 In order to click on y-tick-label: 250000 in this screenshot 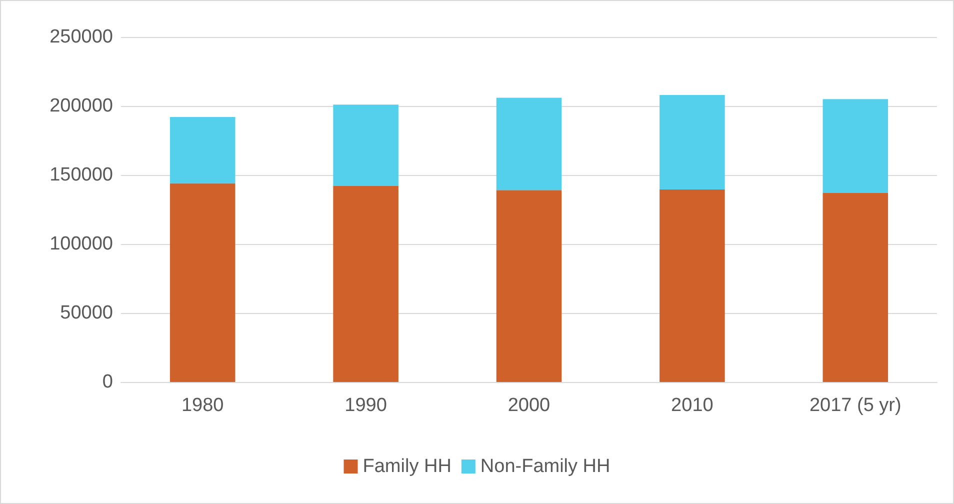, I will do `click(81, 37)`.